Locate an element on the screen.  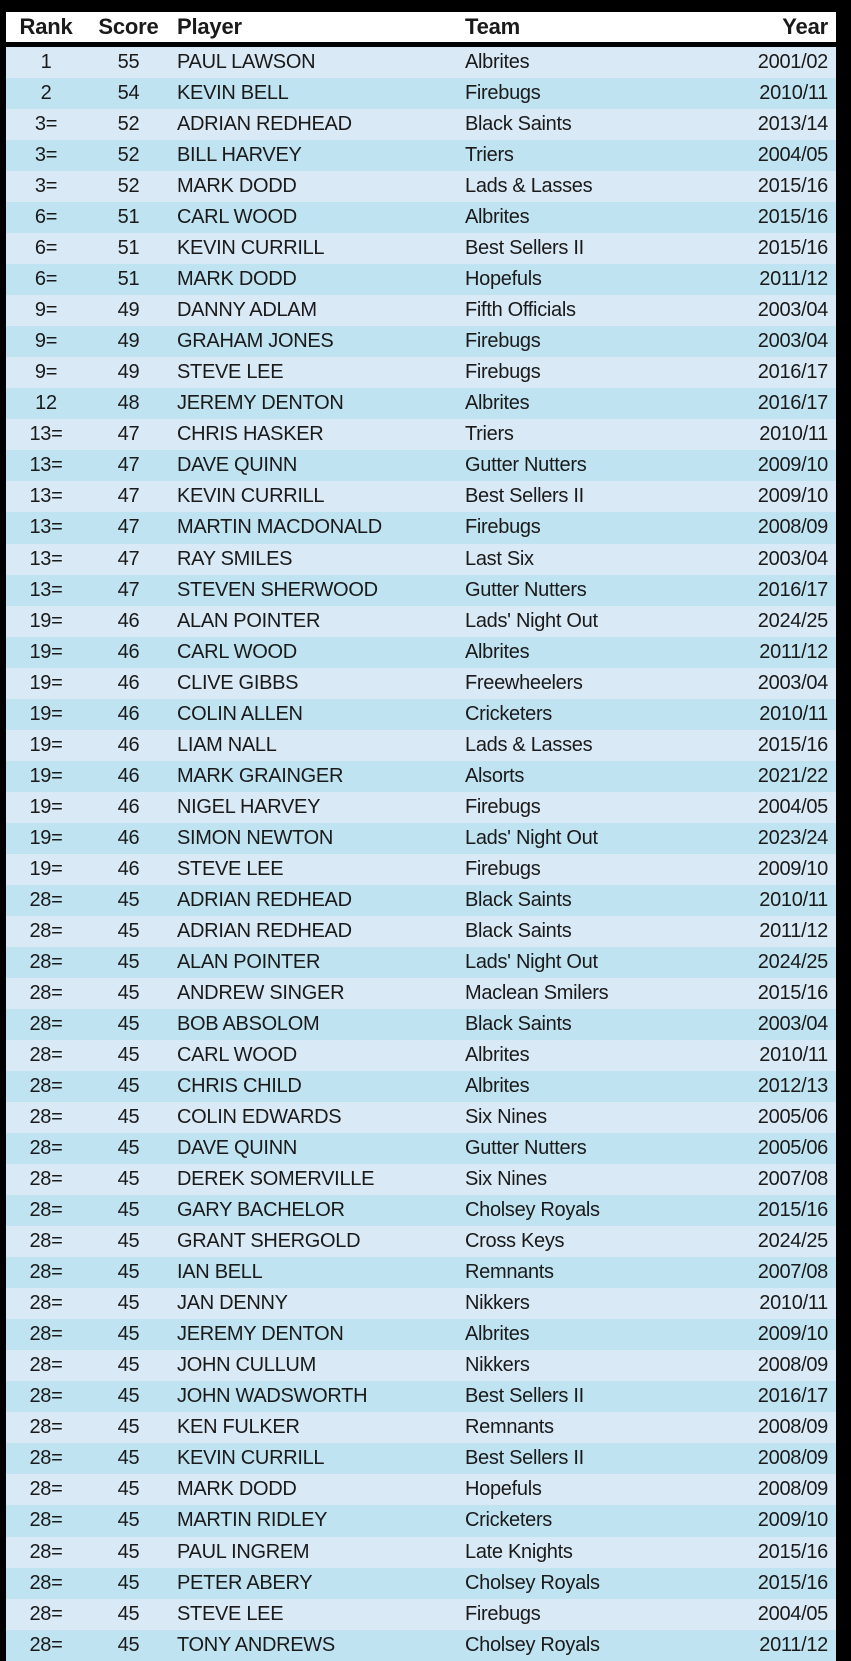
cell-rank: 13= is located at coordinates (46, 465).